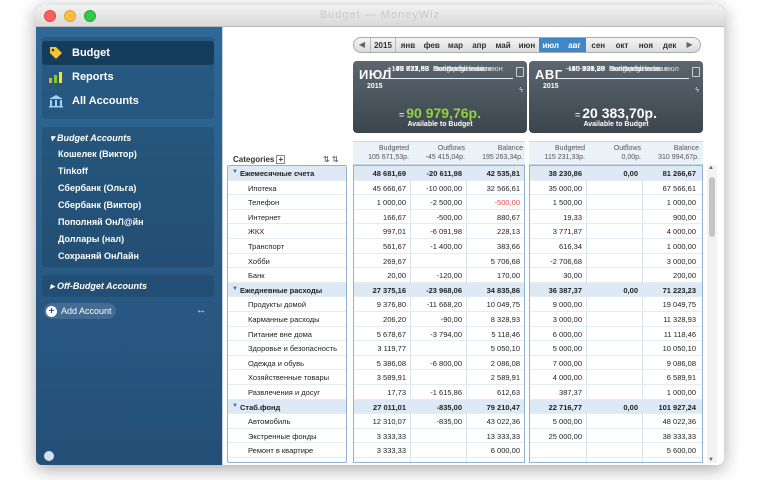 The image size is (760, 480). Describe the element at coordinates (389, 188) in the screenshot. I see `budgeted-cell: 45 666,67` at that location.